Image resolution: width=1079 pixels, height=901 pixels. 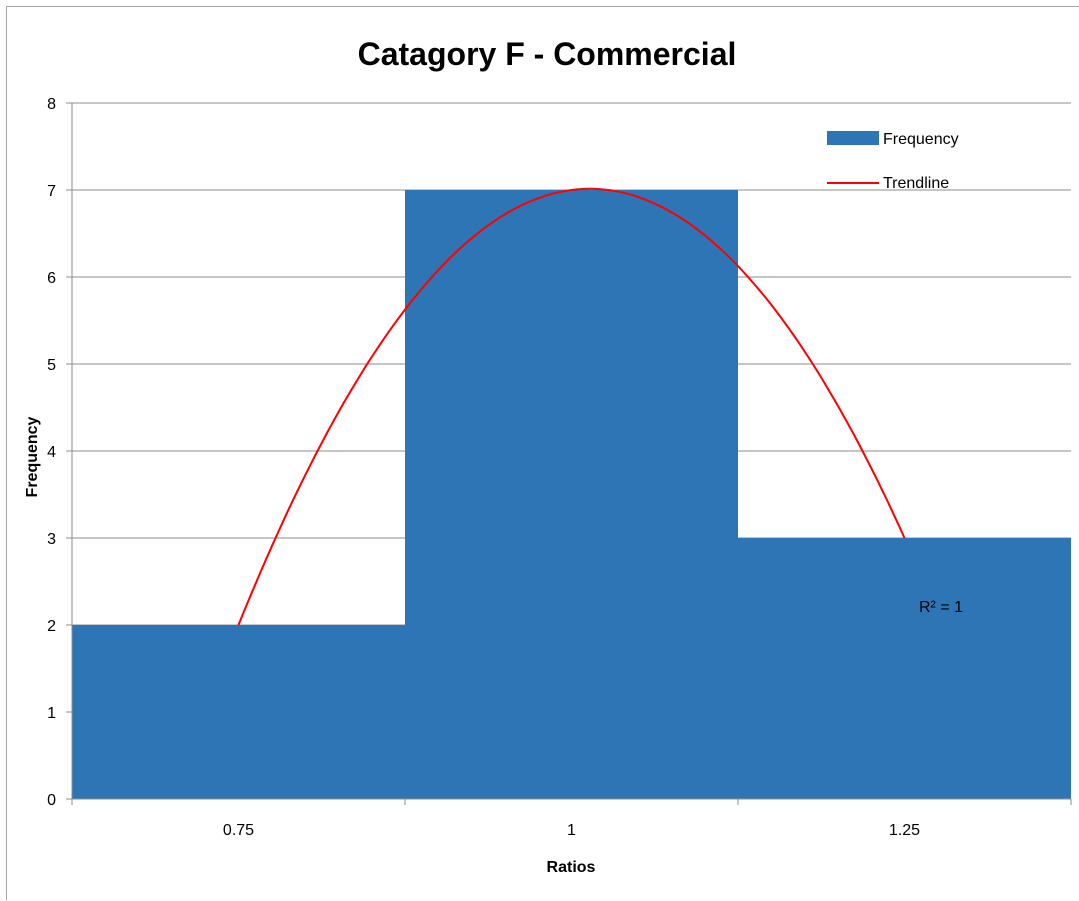 I want to click on y-tick-label: 2, so click(x=51, y=626).